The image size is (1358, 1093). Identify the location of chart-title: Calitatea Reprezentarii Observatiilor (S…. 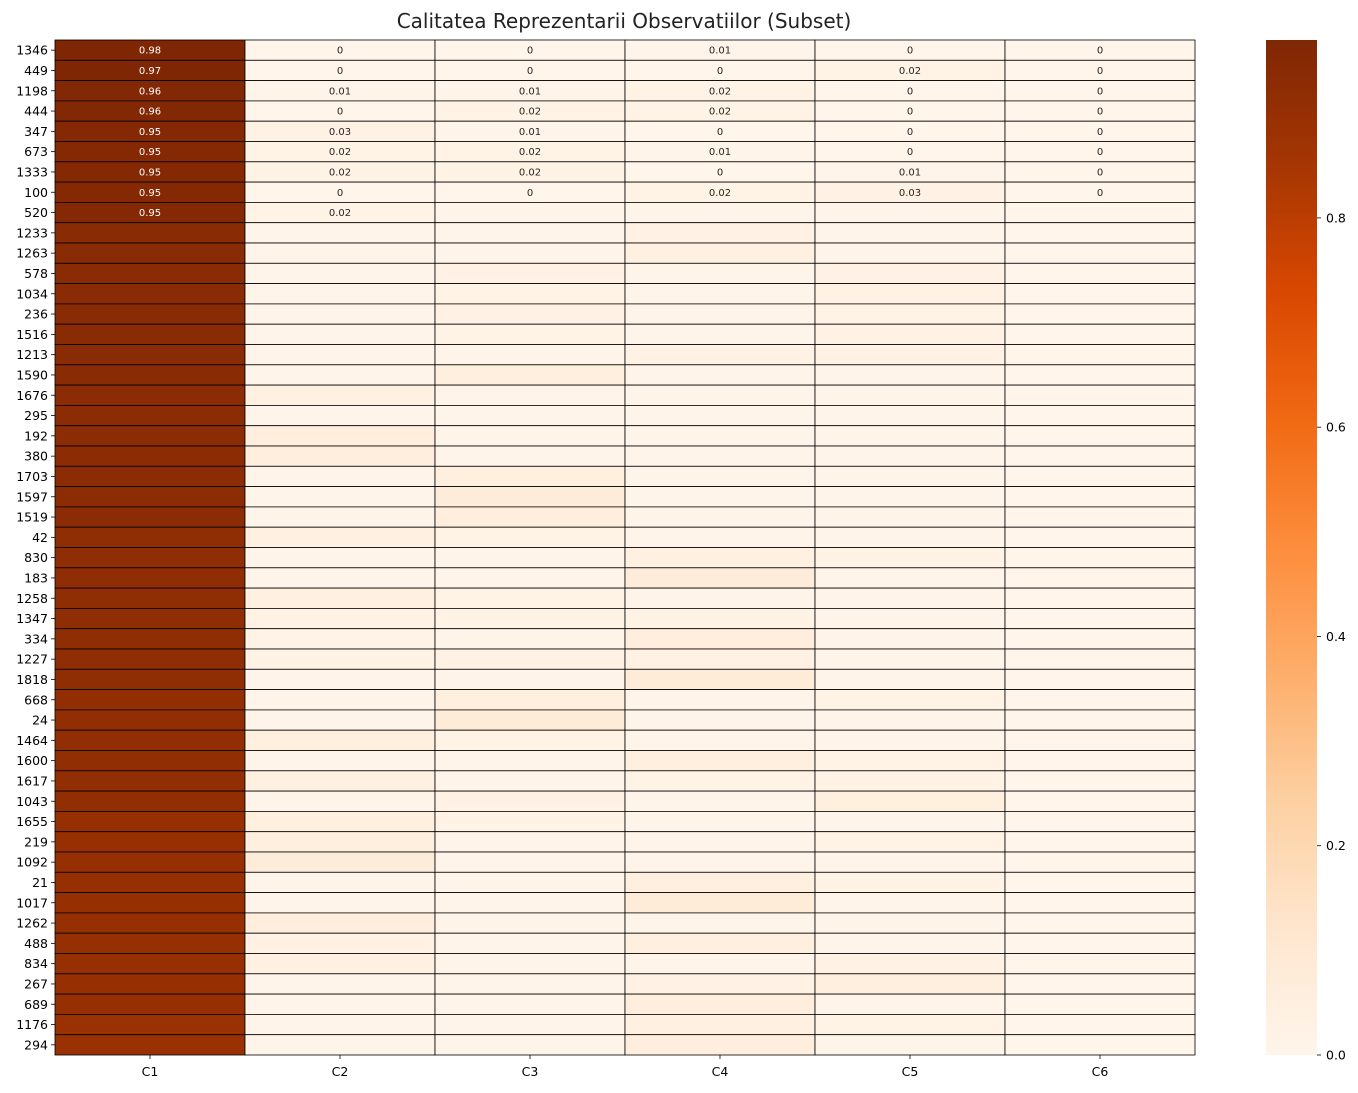
(624, 21).